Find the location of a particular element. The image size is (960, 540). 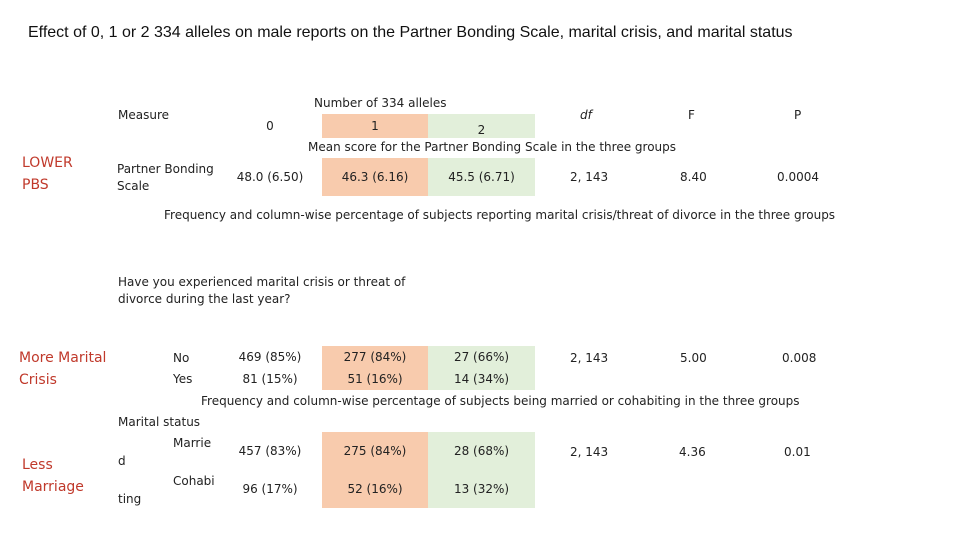

marriage-f: 4.36 is located at coordinates (692, 452).